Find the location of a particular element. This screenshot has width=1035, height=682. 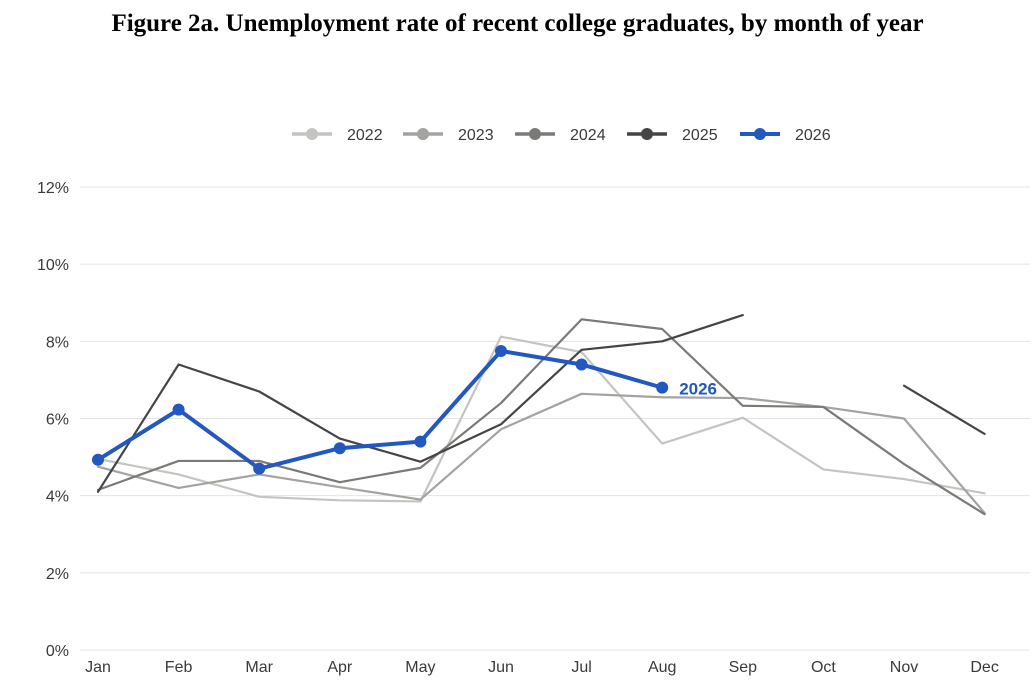

y-tick-label: 0% is located at coordinates (57, 651).